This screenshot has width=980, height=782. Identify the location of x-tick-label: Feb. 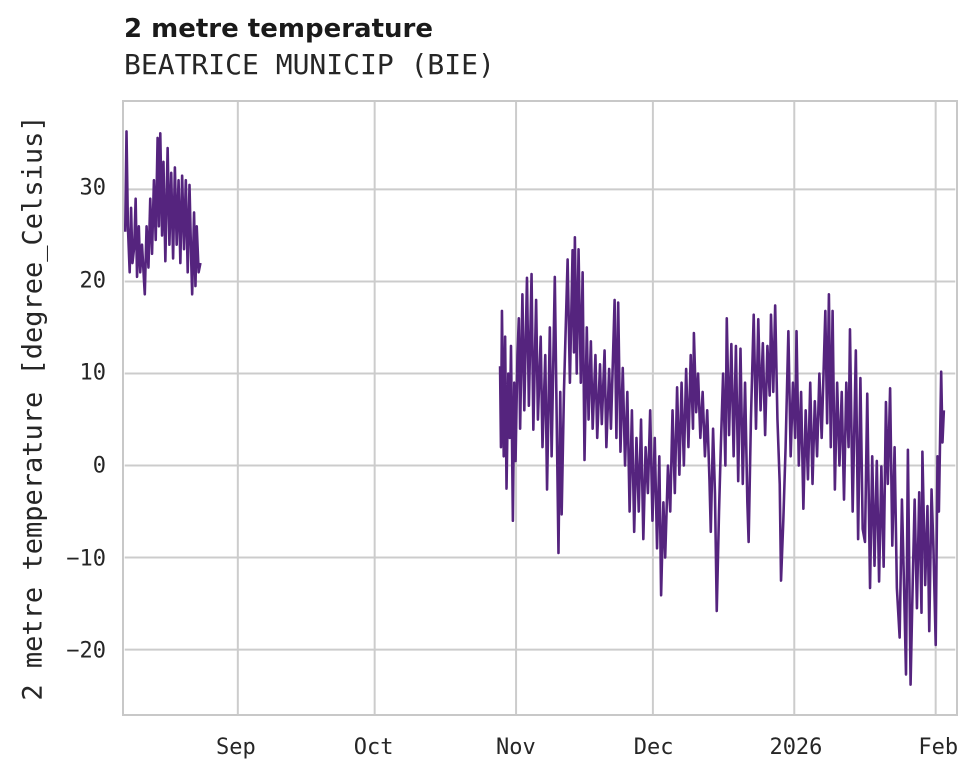
(938, 747).